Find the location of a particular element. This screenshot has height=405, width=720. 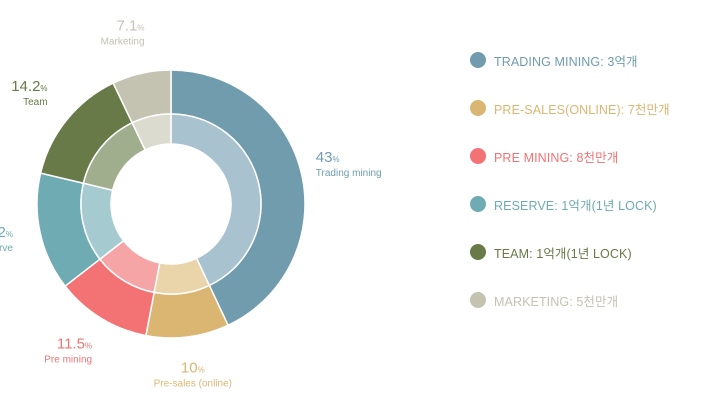

legend-label: TRADING MINING: 3억개 is located at coordinates (566, 61).